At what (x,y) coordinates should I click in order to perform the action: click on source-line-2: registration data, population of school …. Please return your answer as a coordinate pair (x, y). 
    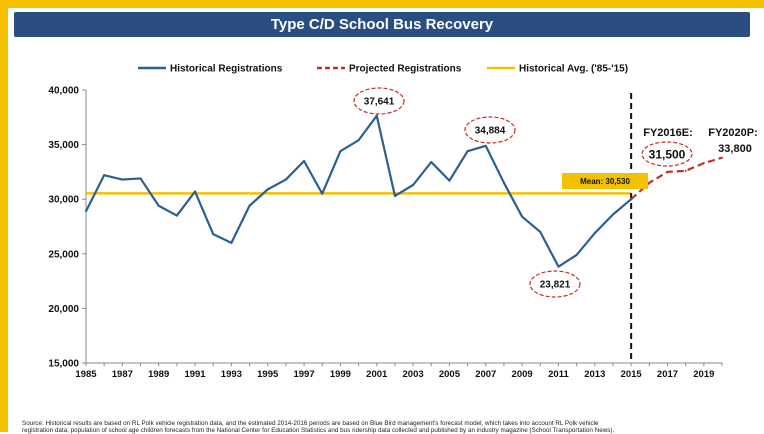
    Looking at the image, I should click on (318, 430).